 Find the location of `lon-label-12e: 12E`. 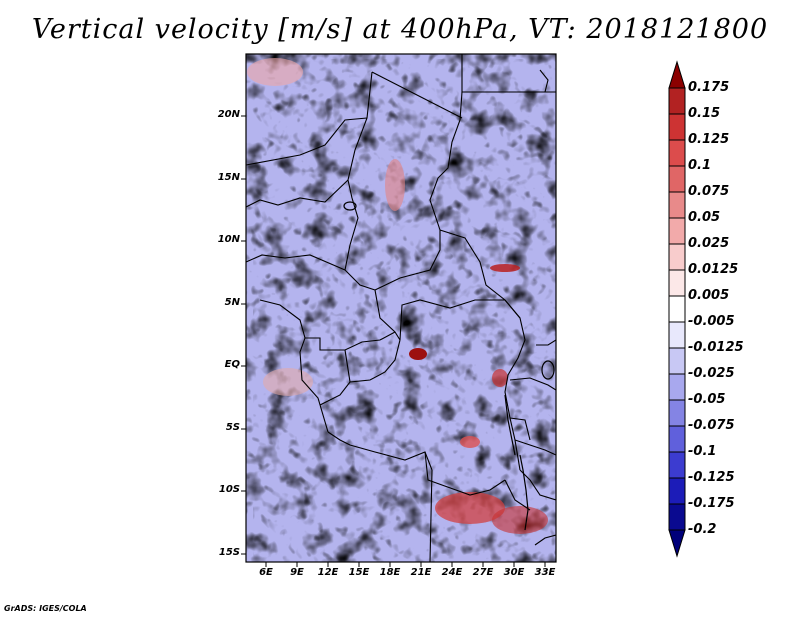

lon-label-12e: 12E is located at coordinates (328, 572).